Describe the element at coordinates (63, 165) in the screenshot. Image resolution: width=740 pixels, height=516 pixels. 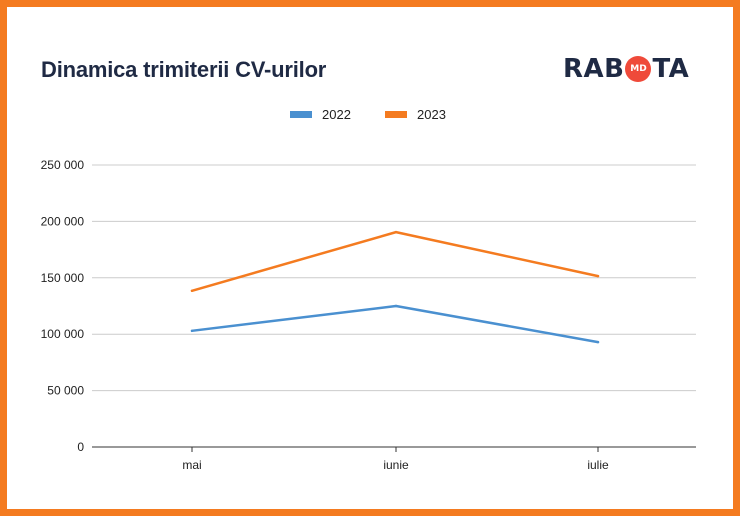
I see `y-tick-label: 250 000` at that location.